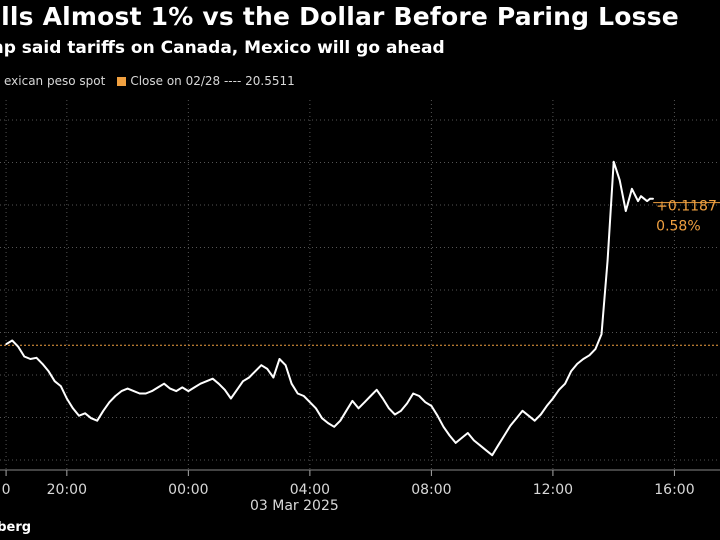 Image resolution: width=720 pixels, height=540 pixels. Describe the element at coordinates (67, 490) in the screenshot. I see `x-tick-label: 20:00` at that location.